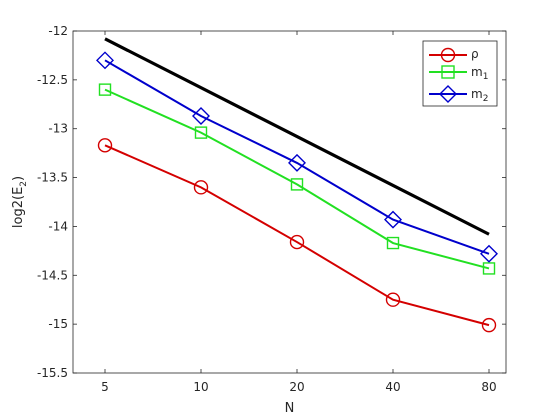 The height and width of the screenshot is (420, 560). Describe the element at coordinates (486, 99) in the screenshot. I see `legend-label-m2-sub: 2` at that location.